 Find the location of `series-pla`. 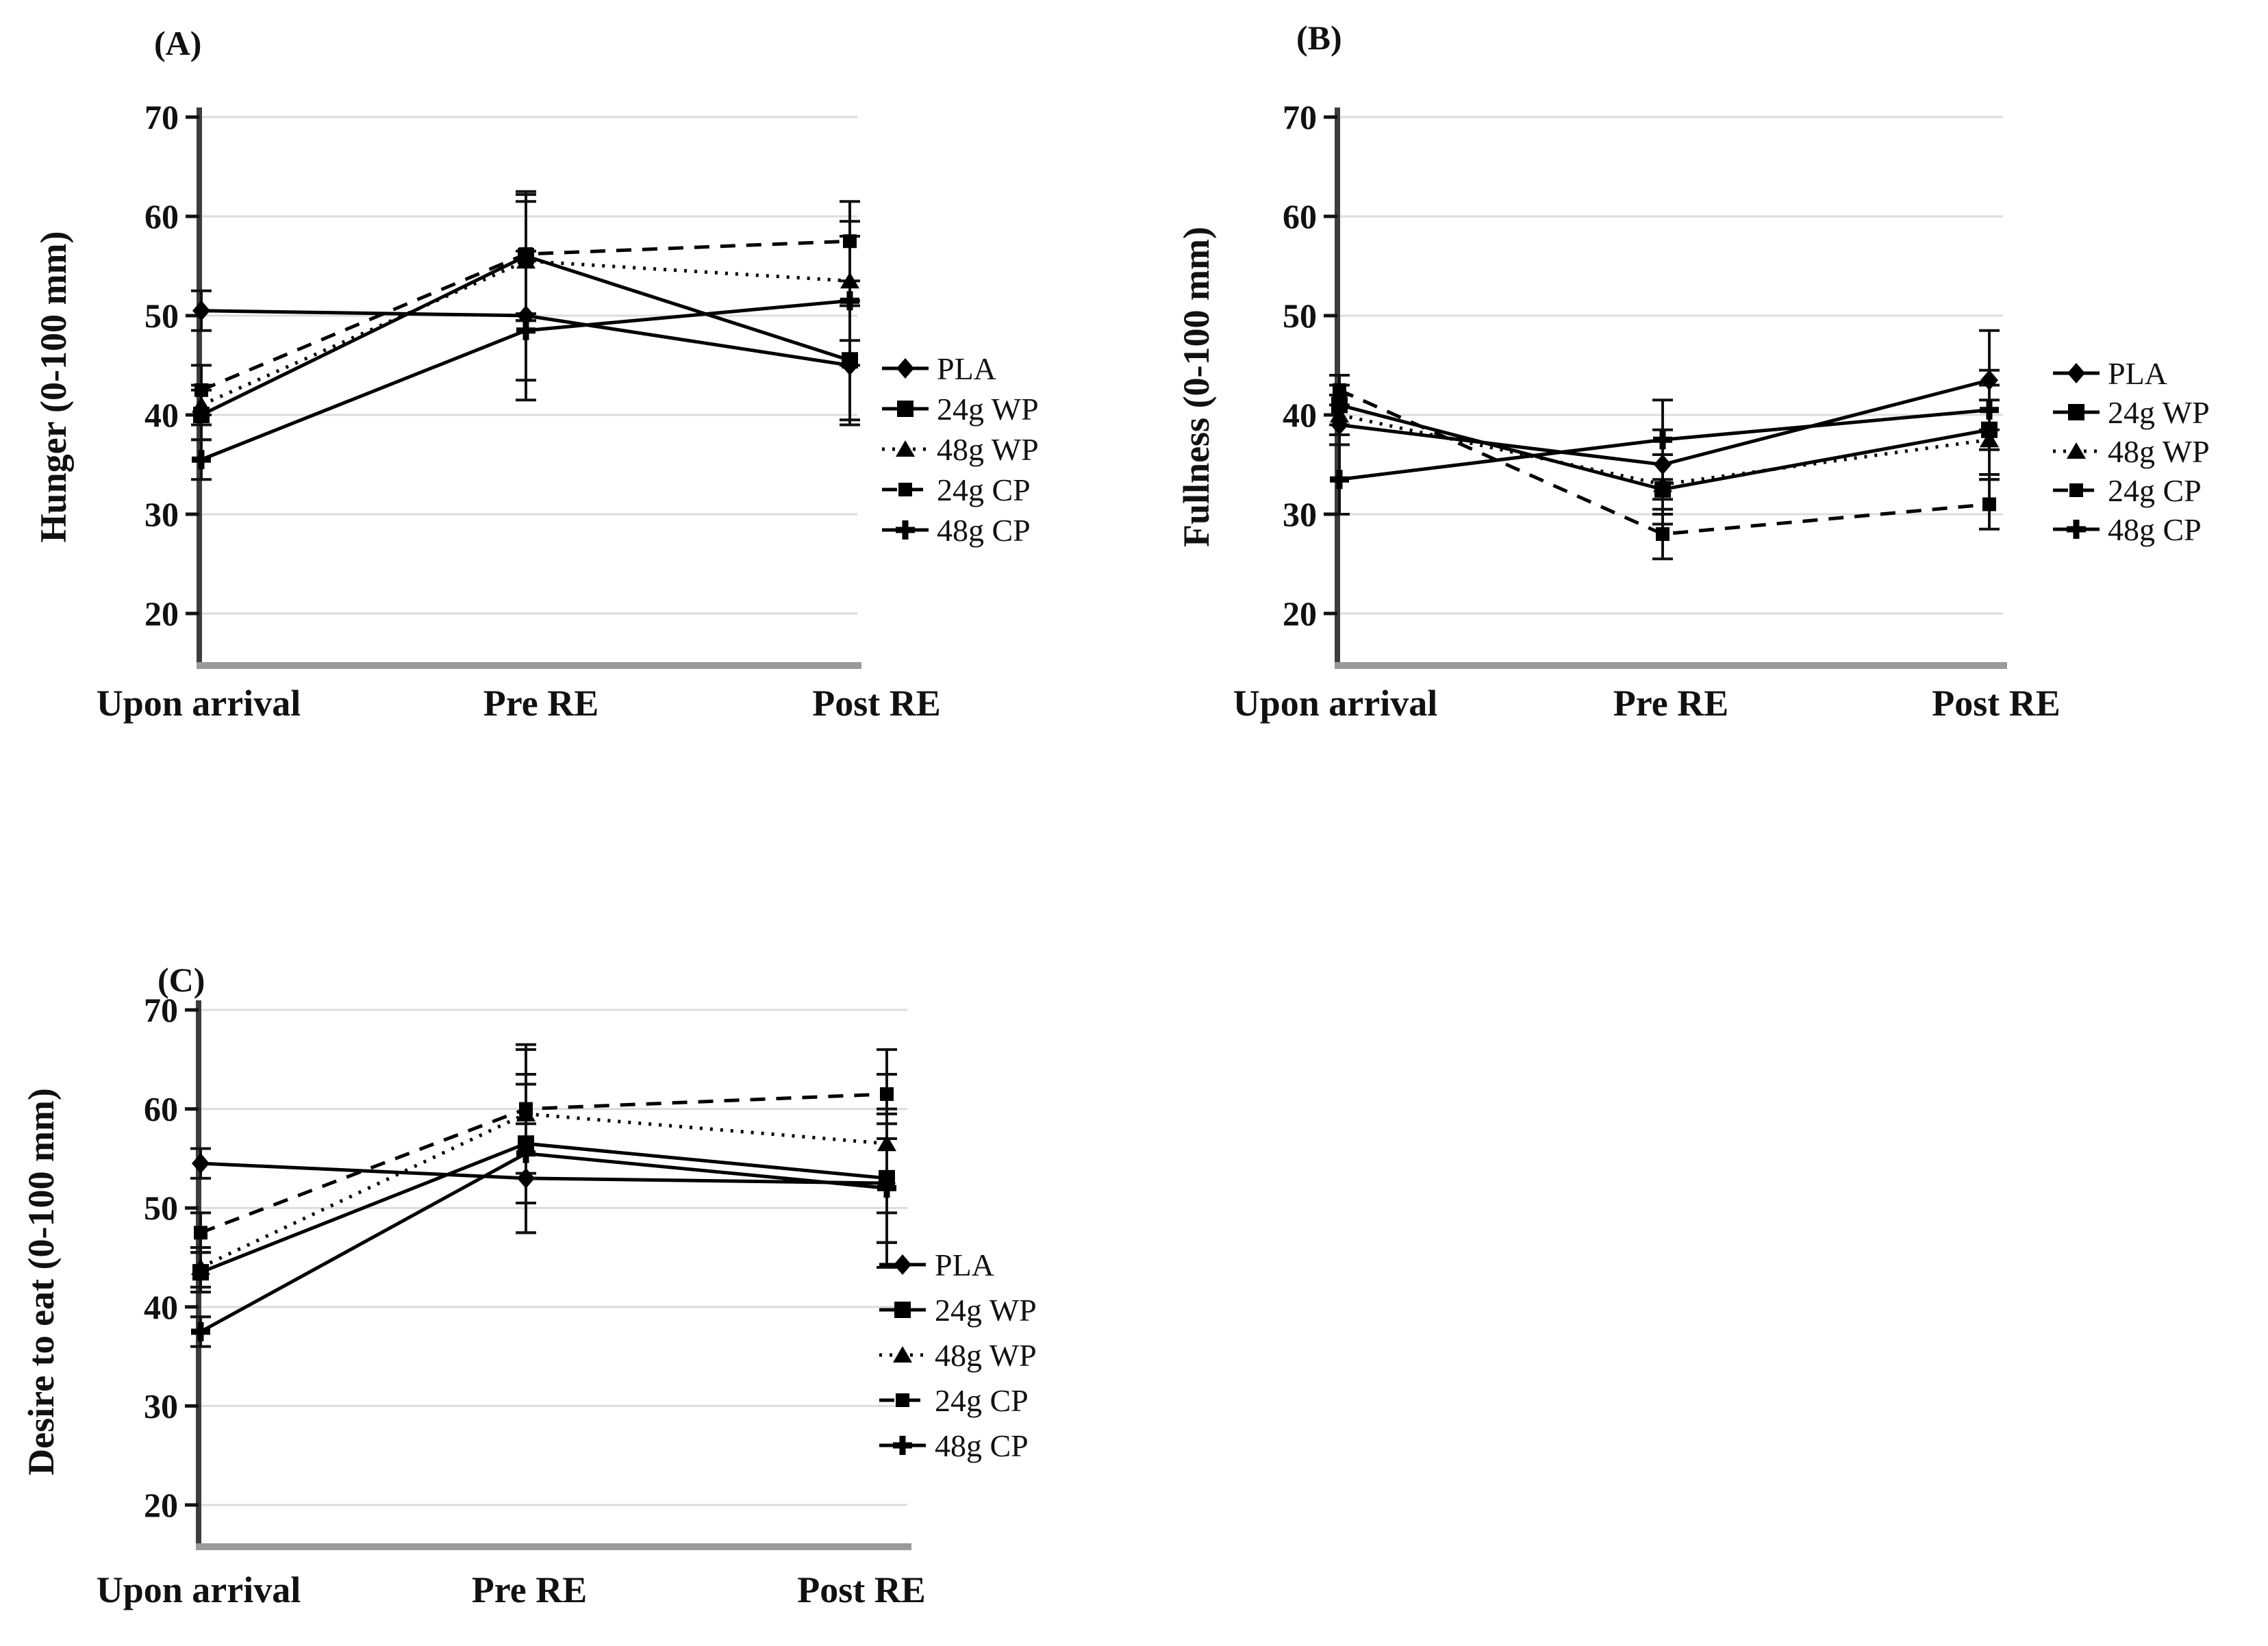

series-pla is located at coordinates (543, 1183).